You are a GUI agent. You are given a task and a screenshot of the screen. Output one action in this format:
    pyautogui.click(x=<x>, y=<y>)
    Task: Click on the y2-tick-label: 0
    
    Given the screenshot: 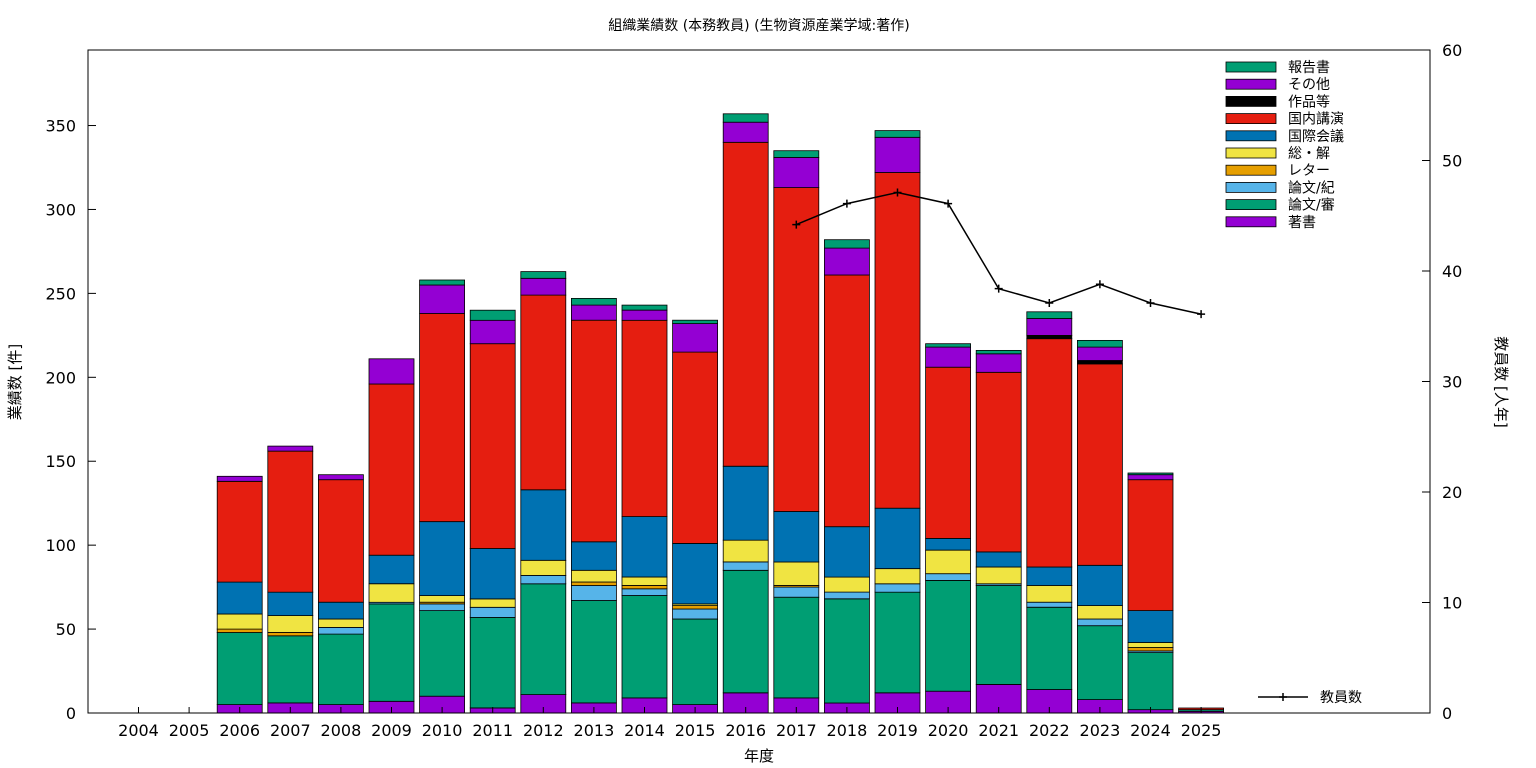 What is the action you would take?
    pyautogui.click(x=1447, y=713)
    